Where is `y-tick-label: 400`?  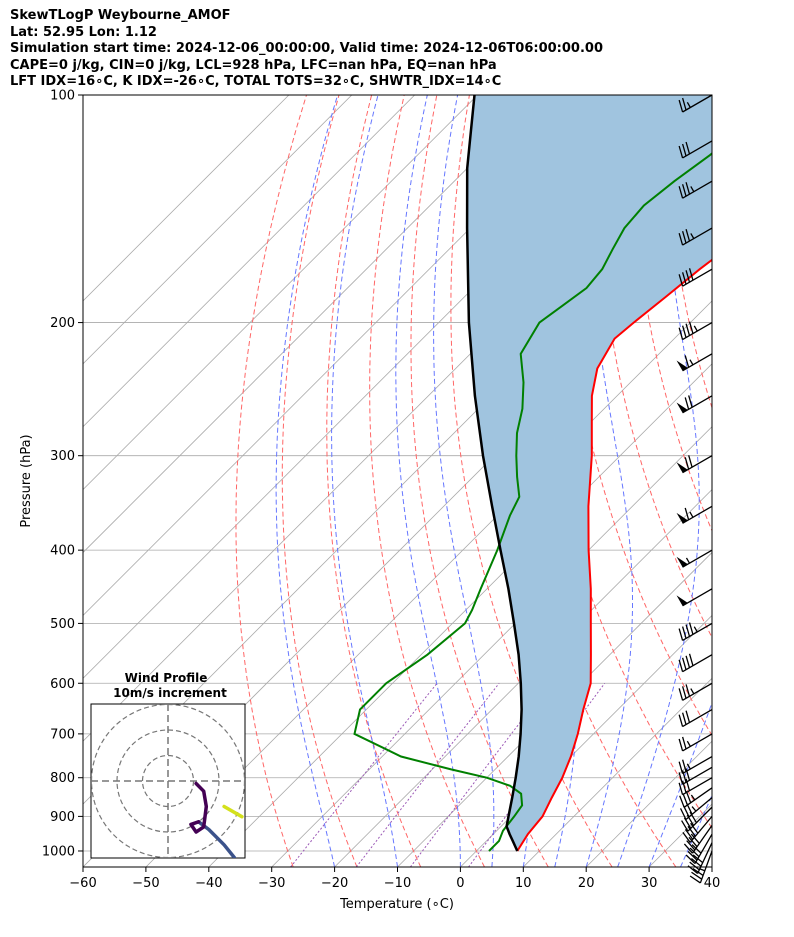
y-tick-label: 400 is located at coordinates (62, 551).